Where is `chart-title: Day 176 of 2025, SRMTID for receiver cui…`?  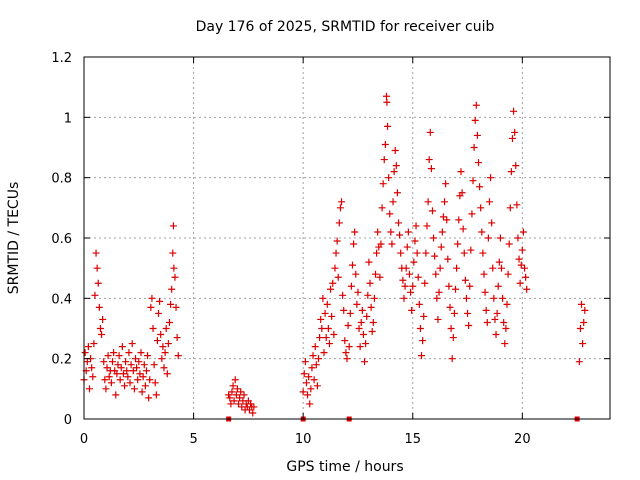
chart-title: Day 176 of 2025, SRMTID for receiver cui… is located at coordinates (345, 27).